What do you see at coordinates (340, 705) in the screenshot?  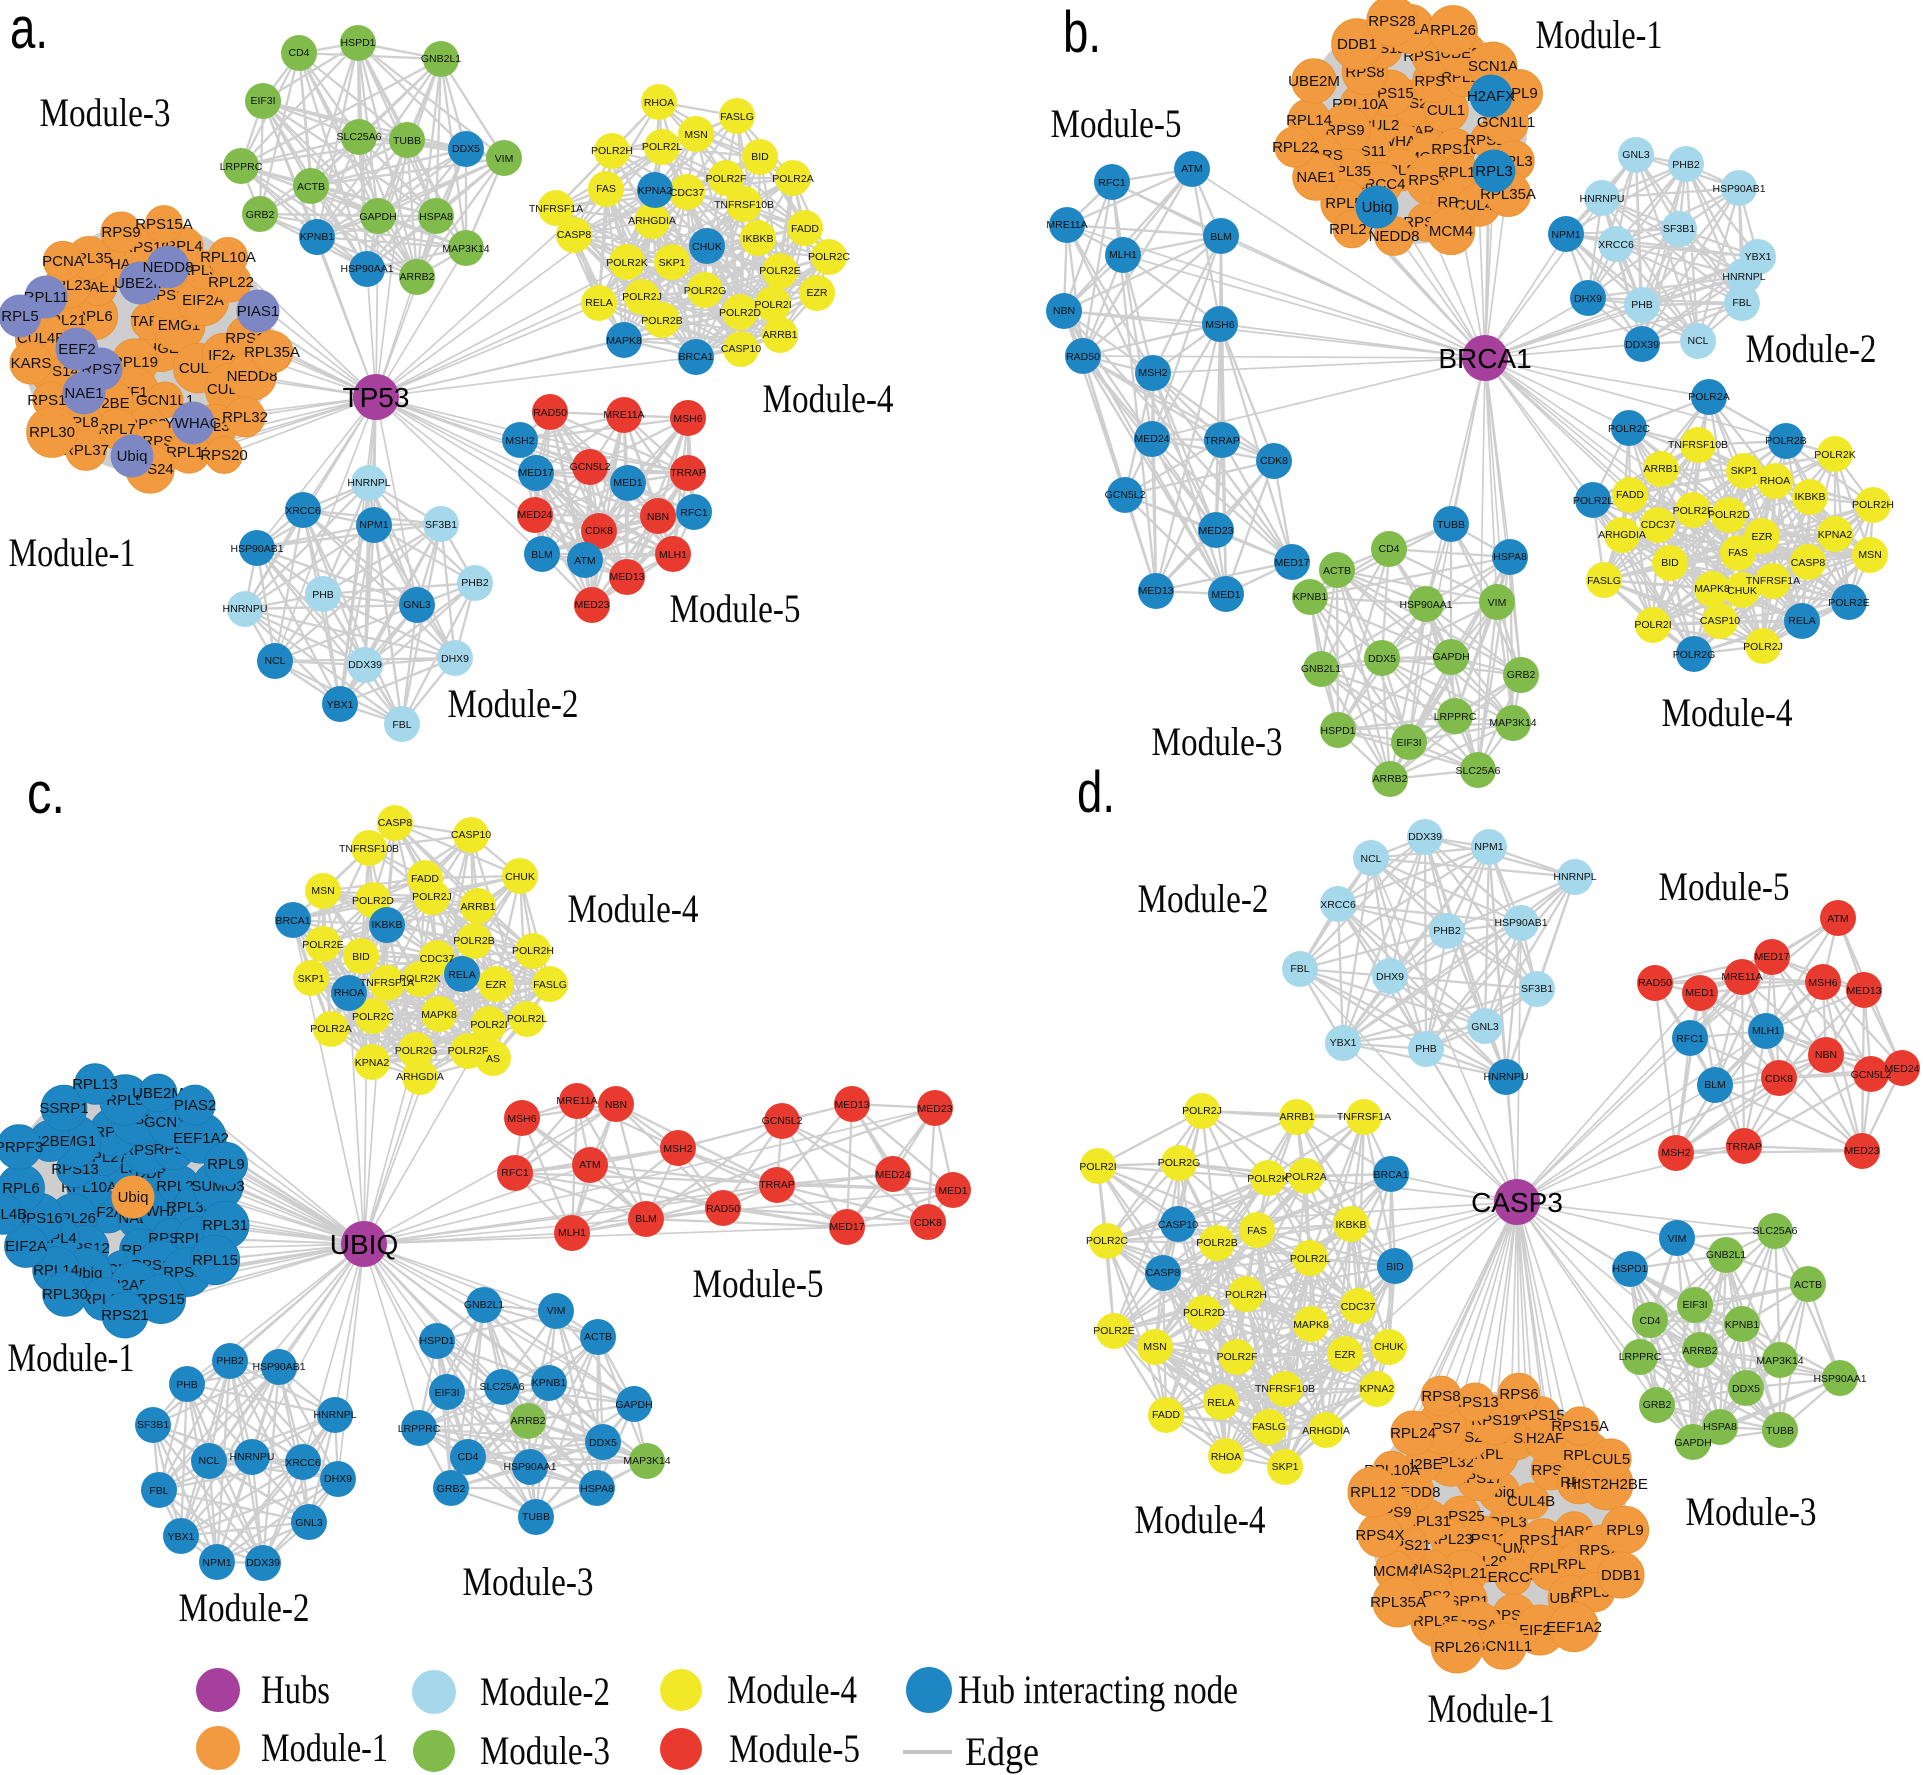 I see `svg-text: YBX1` at bounding box center [340, 705].